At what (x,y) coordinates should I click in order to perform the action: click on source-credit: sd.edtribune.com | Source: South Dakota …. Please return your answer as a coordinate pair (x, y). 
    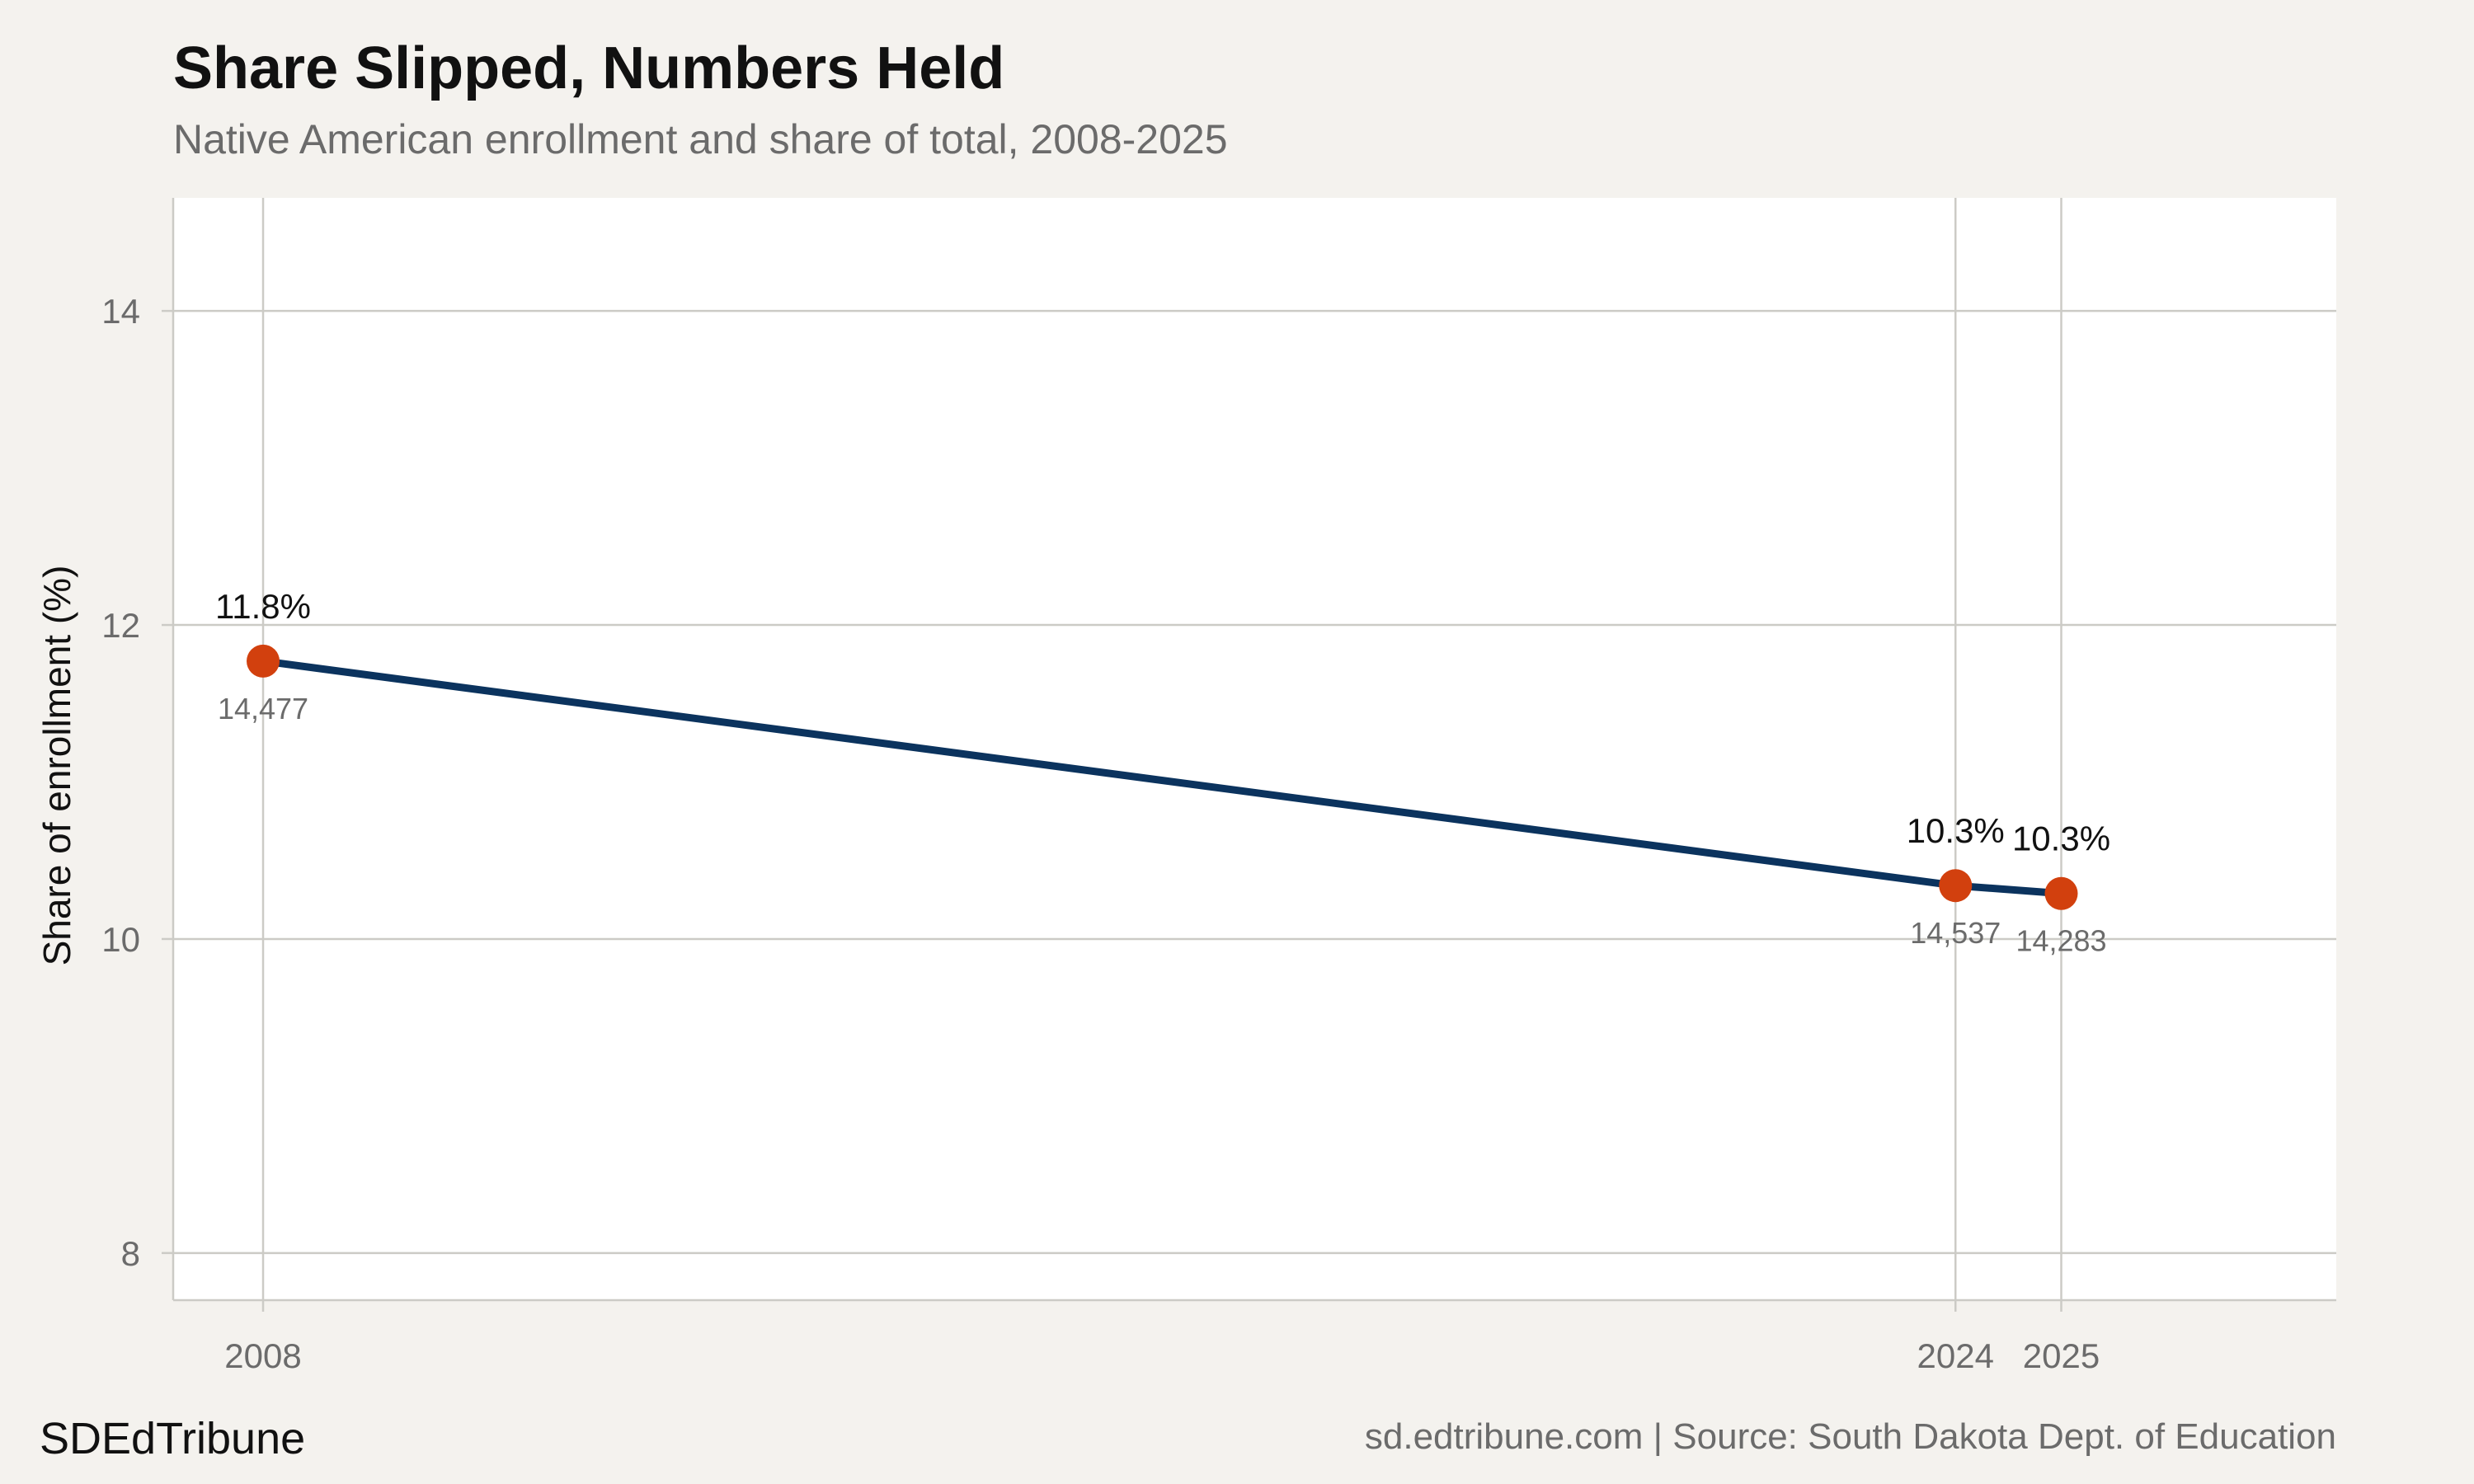
    Looking at the image, I should click on (1850, 1436).